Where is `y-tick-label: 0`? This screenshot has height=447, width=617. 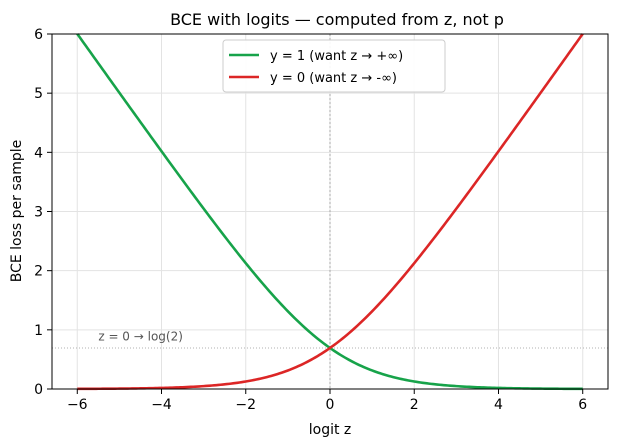 y-tick-label: 0 is located at coordinates (38, 390).